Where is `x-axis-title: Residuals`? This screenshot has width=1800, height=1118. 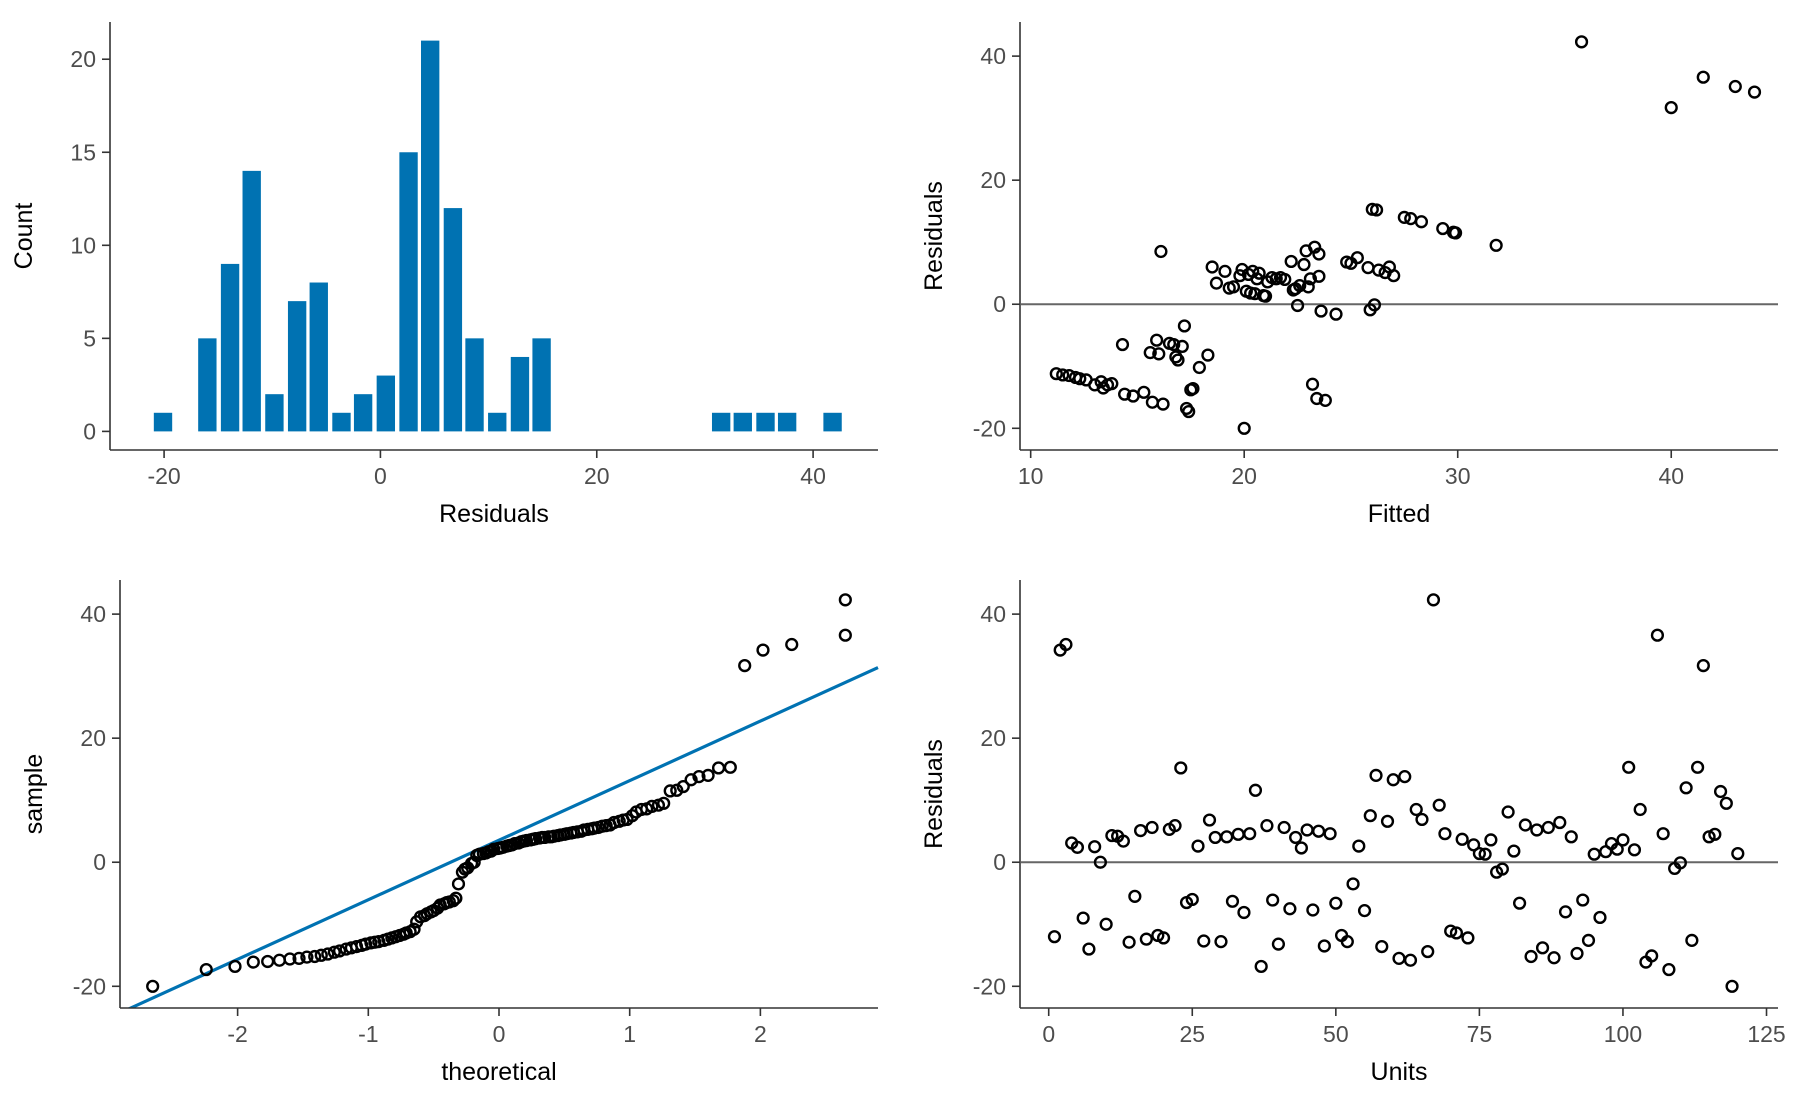
x-axis-title: Residuals is located at coordinates (494, 514).